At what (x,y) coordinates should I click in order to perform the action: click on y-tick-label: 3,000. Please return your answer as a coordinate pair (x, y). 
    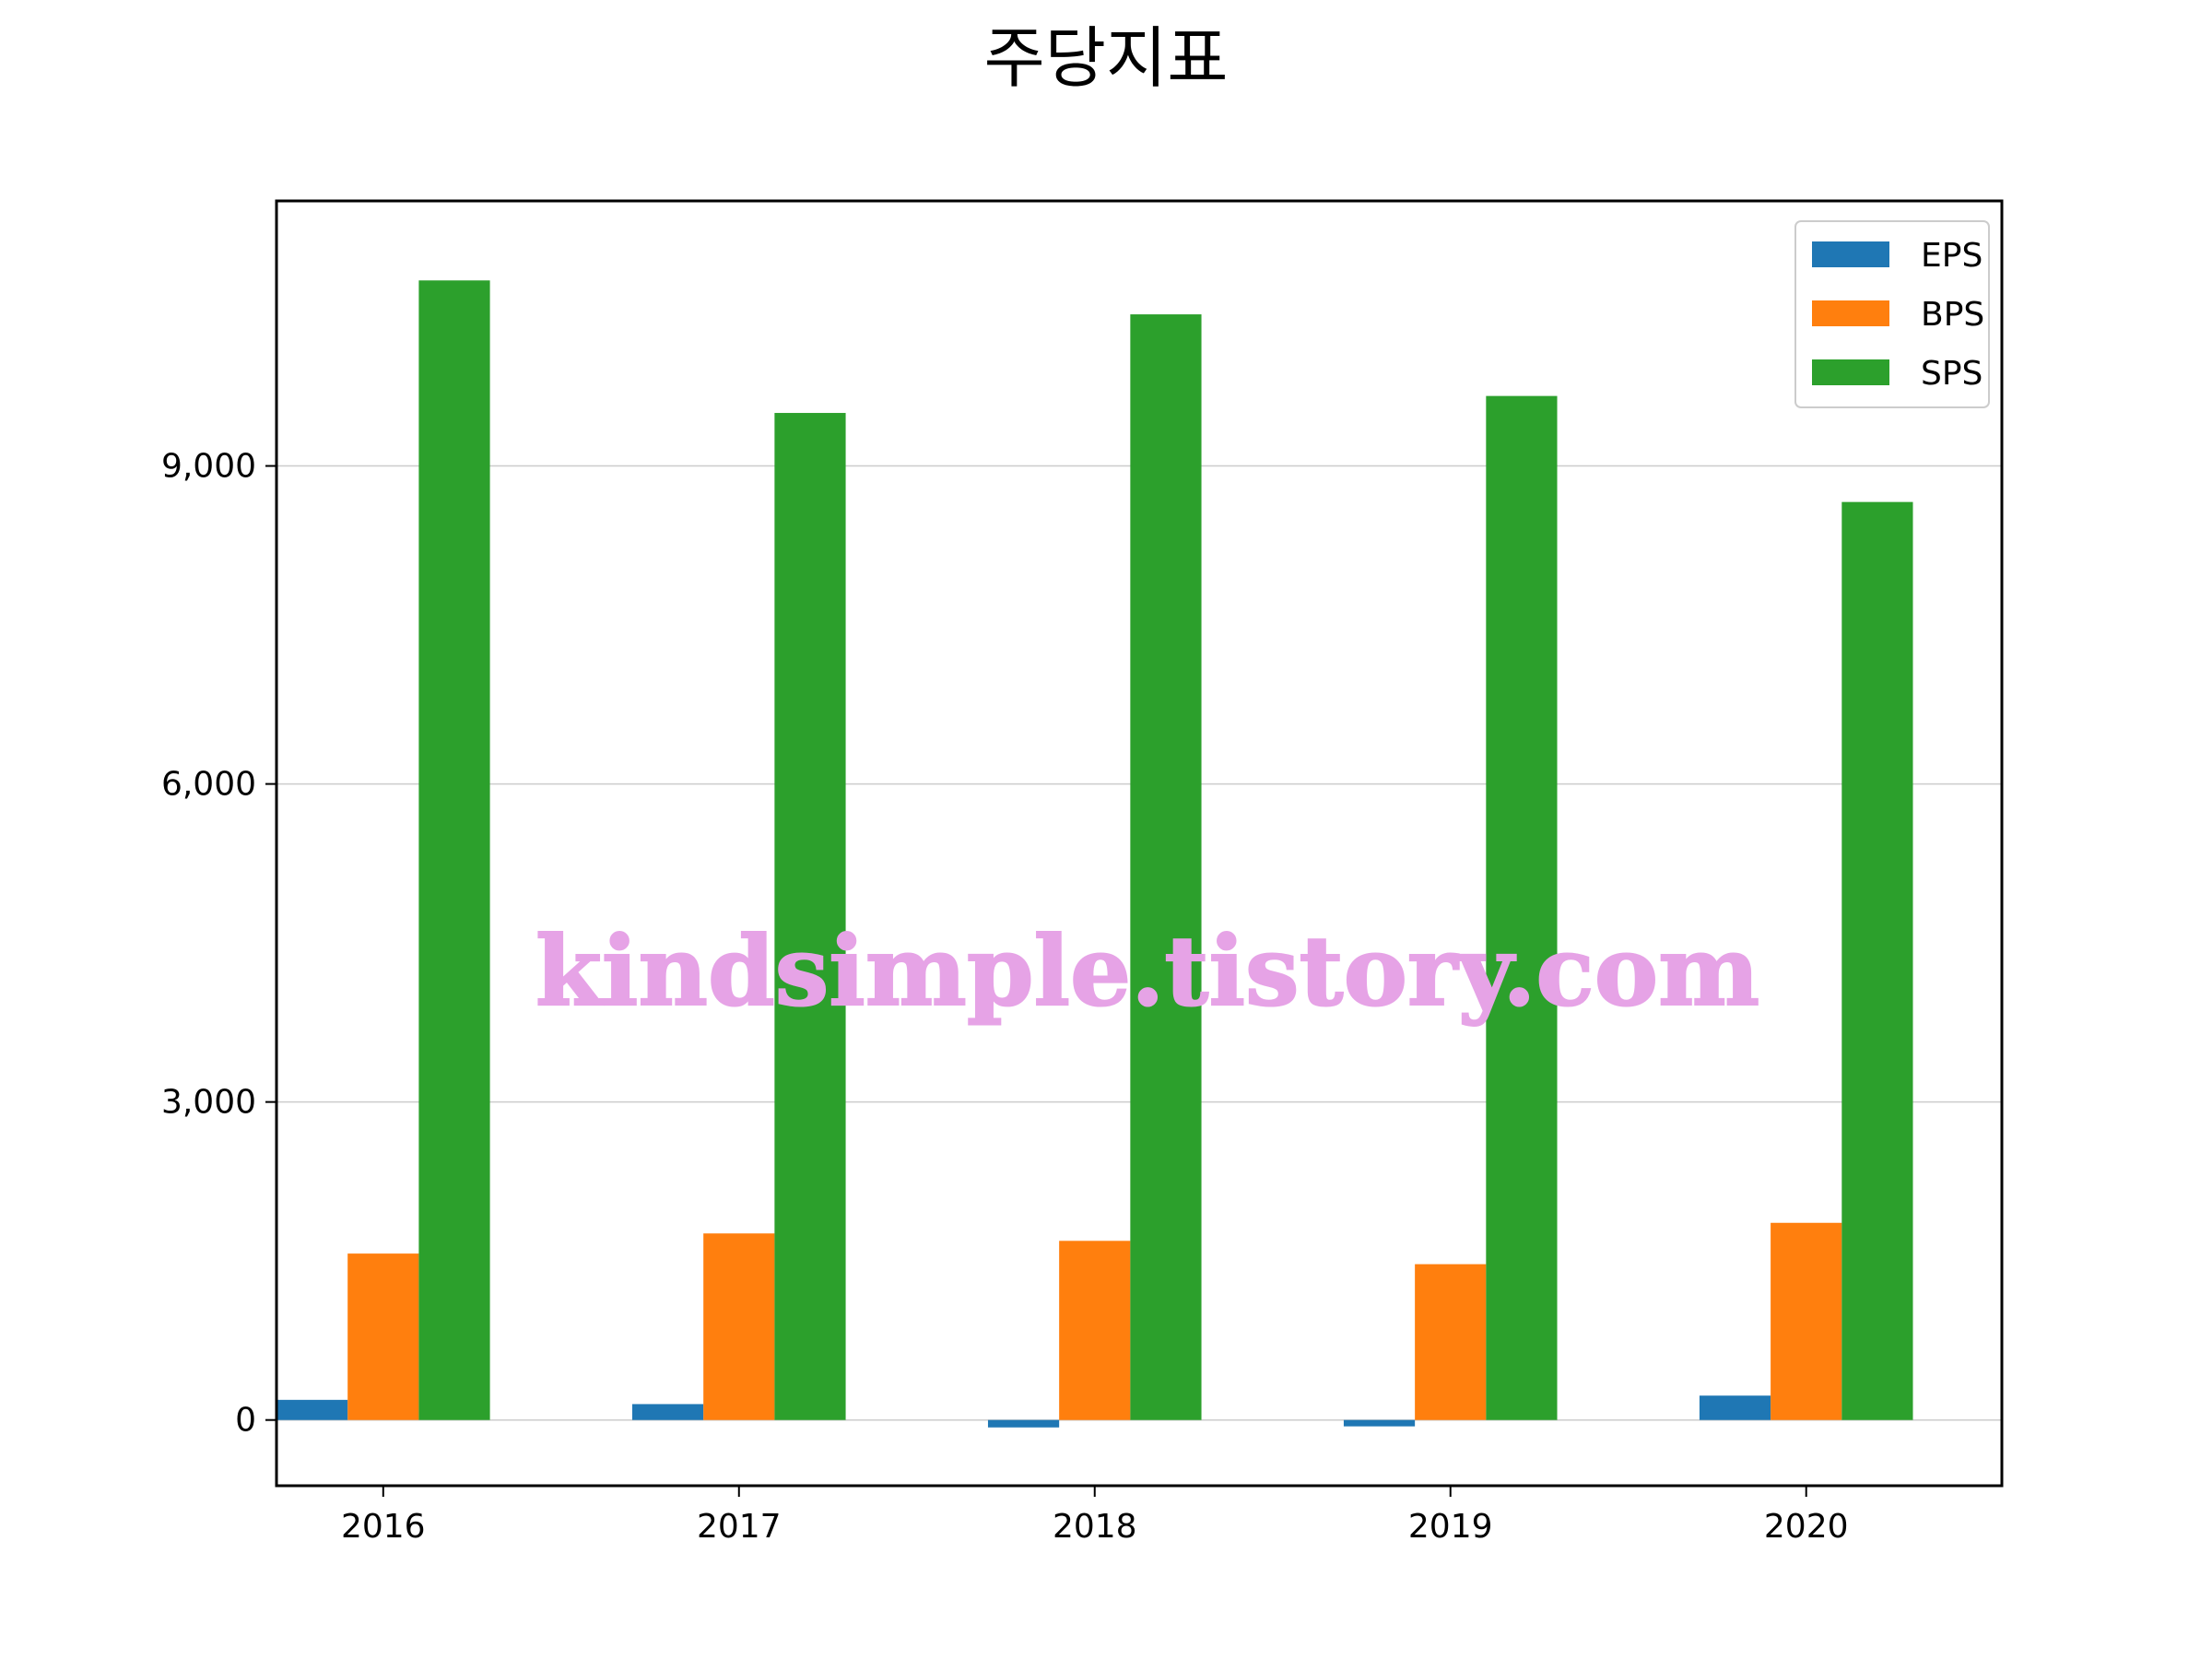
    Looking at the image, I should click on (208, 1103).